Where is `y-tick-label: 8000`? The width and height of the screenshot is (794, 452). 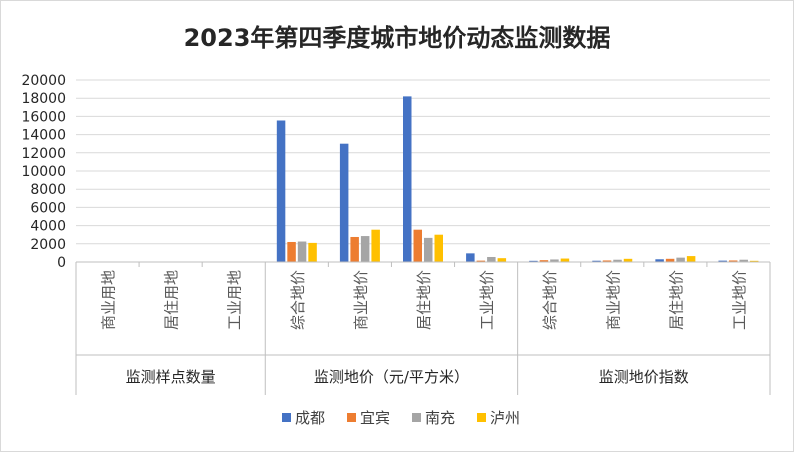 y-tick-label: 8000 is located at coordinates (48, 190).